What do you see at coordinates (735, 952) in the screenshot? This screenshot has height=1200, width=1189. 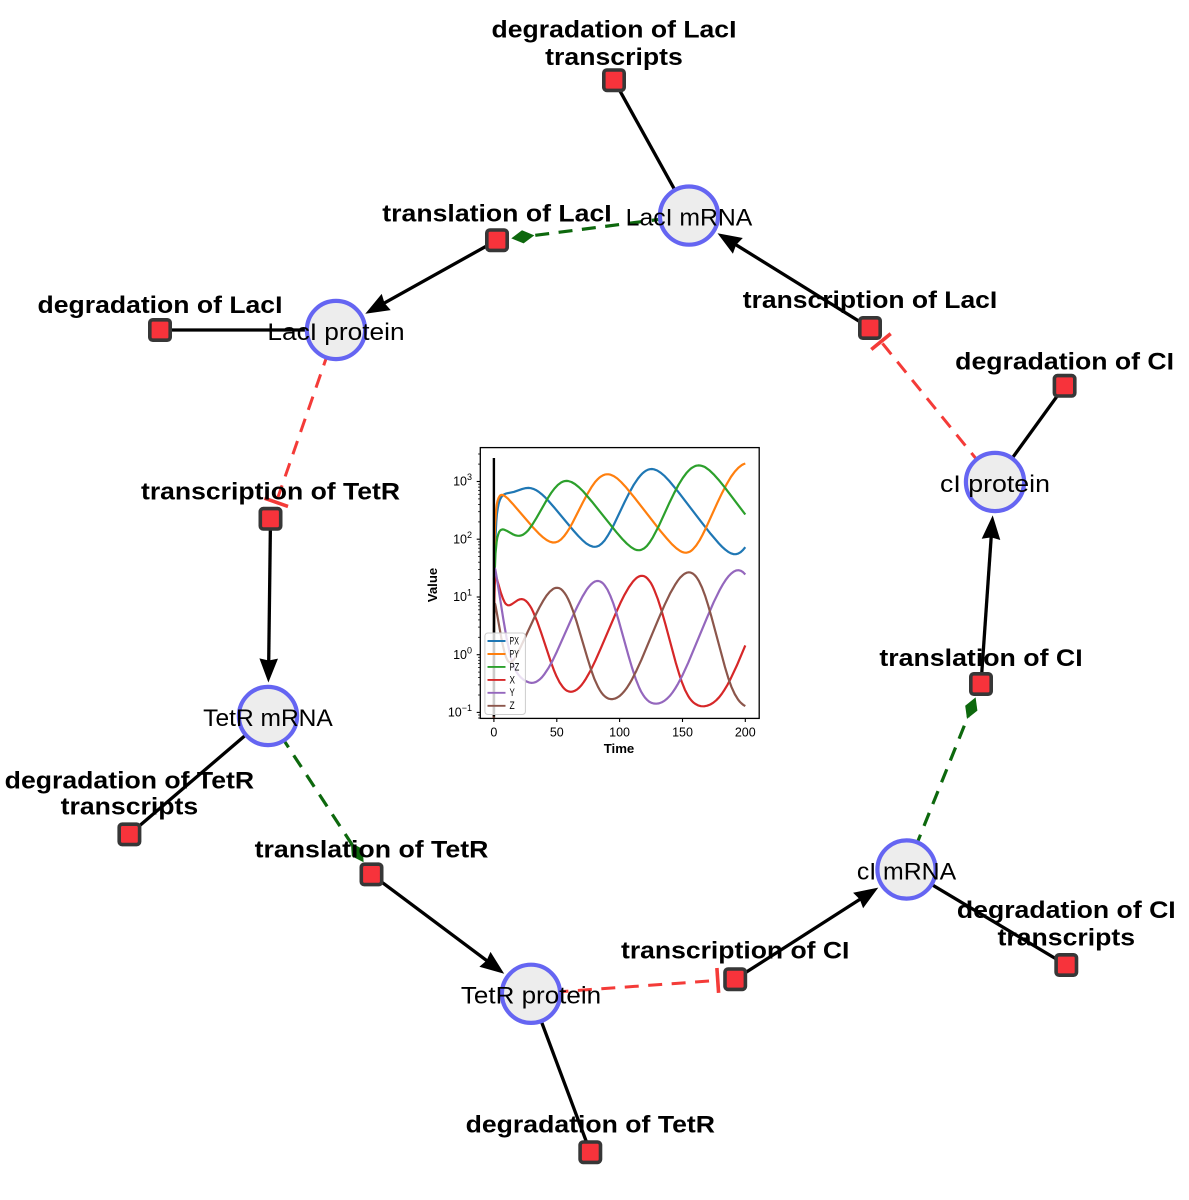 I see `svg-text: transcription of CI` at bounding box center [735, 952].